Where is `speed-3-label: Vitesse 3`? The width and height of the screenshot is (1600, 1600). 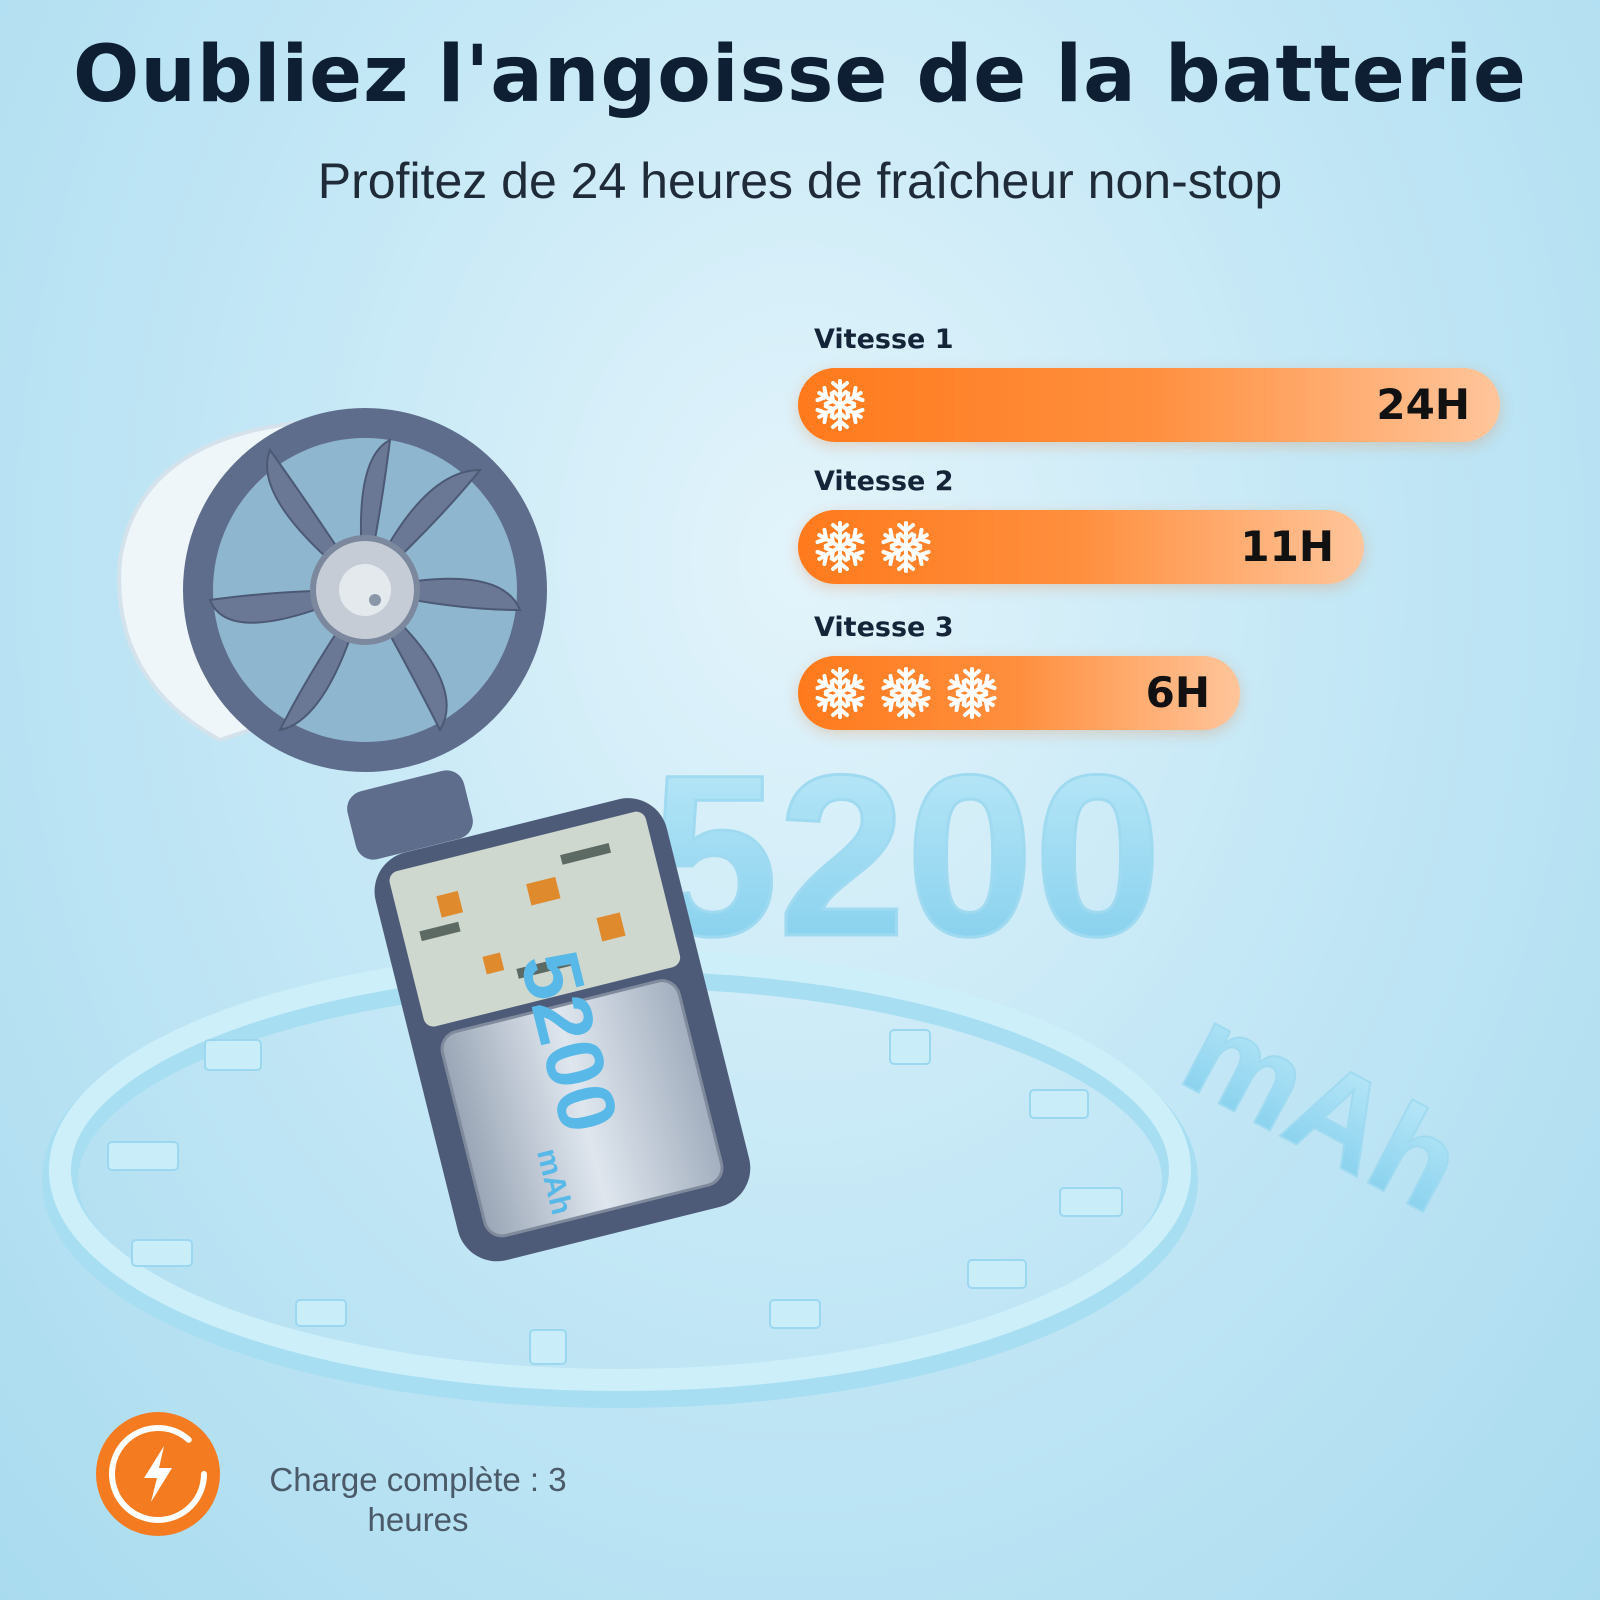 speed-3-label: Vitesse 3 is located at coordinates (884, 627).